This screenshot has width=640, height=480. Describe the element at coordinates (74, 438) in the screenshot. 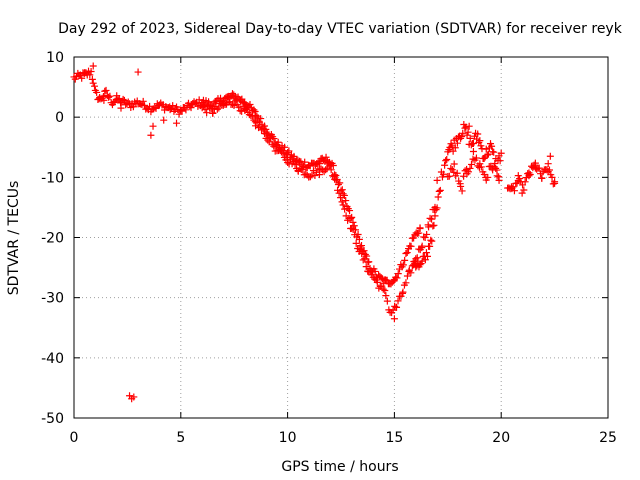

I see `x-tick-label-0: 0` at that location.